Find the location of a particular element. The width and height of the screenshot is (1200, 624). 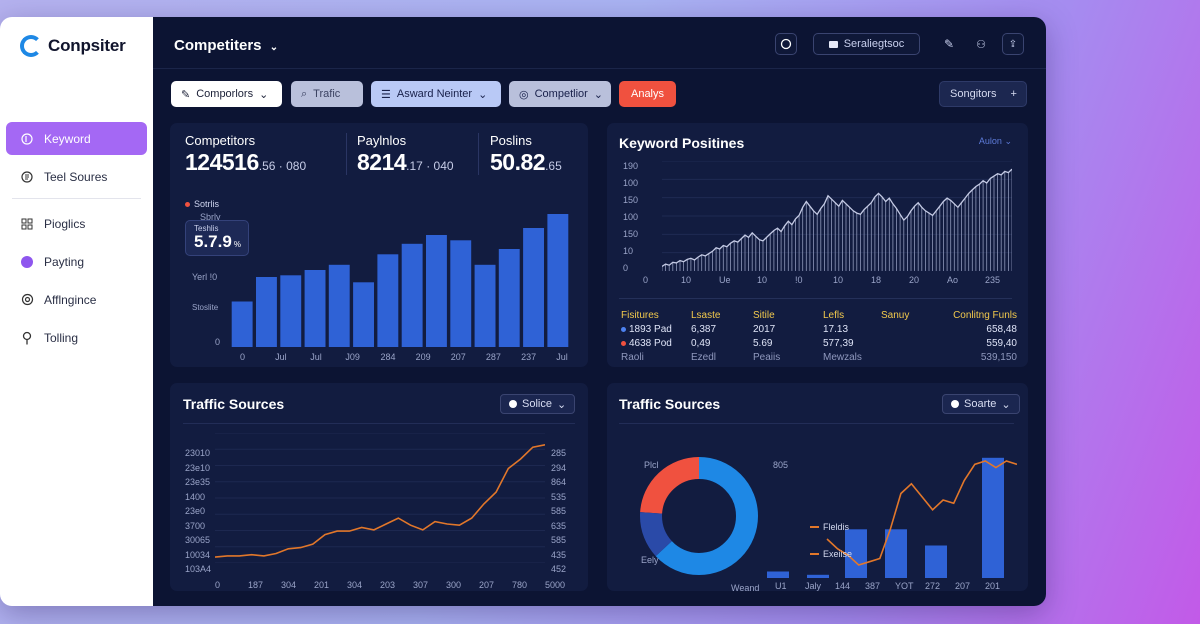

table-divider is located at coordinates (815, 298).